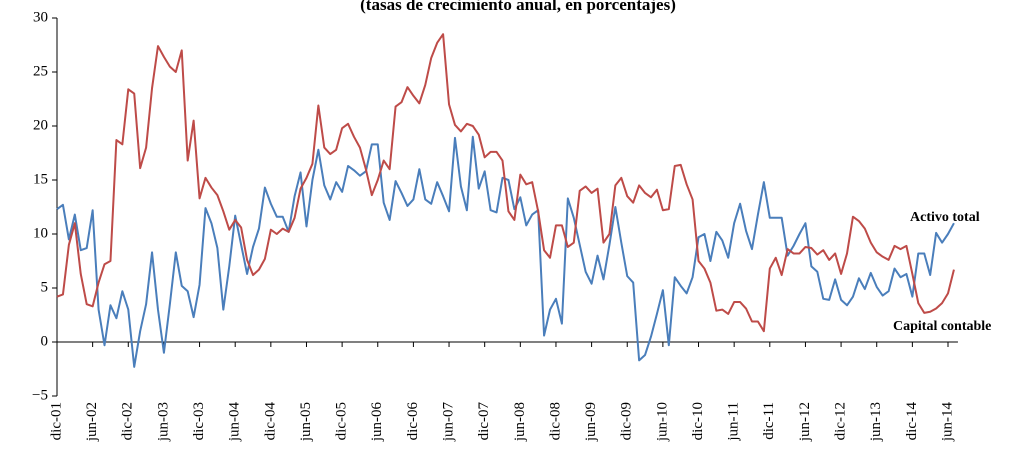  Describe the element at coordinates (805, 422) in the screenshot. I see `x-tick-label: jun-12` at that location.